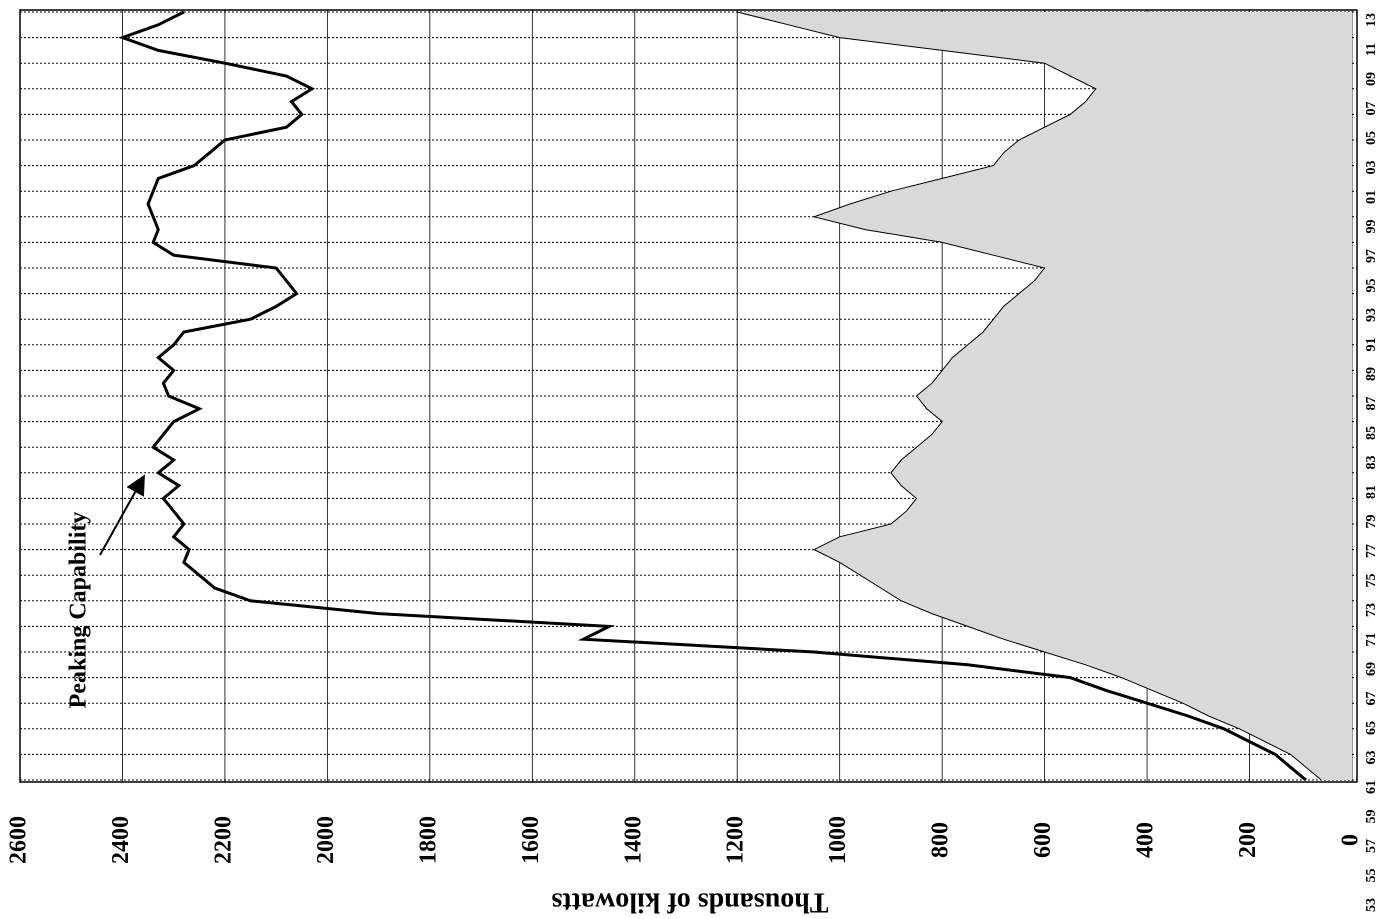  I want to click on x-tick-label: 57, so click(1371, 846).